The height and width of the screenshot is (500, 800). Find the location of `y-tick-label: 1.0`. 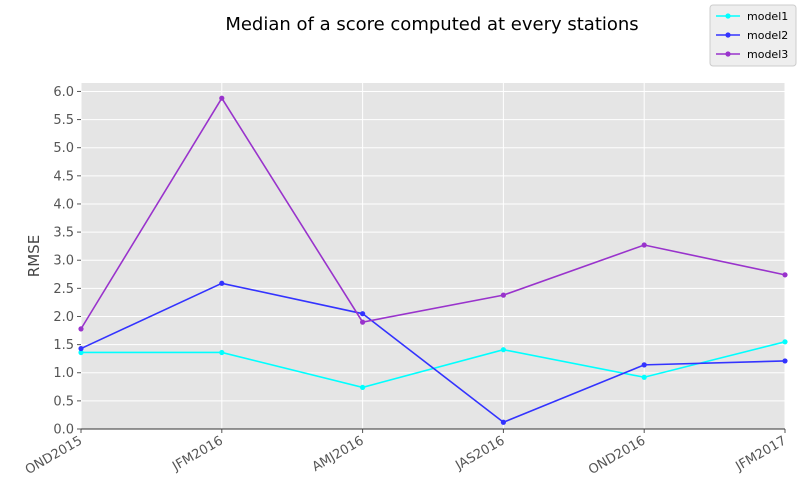

y-tick-label: 1.0 is located at coordinates (63, 373).